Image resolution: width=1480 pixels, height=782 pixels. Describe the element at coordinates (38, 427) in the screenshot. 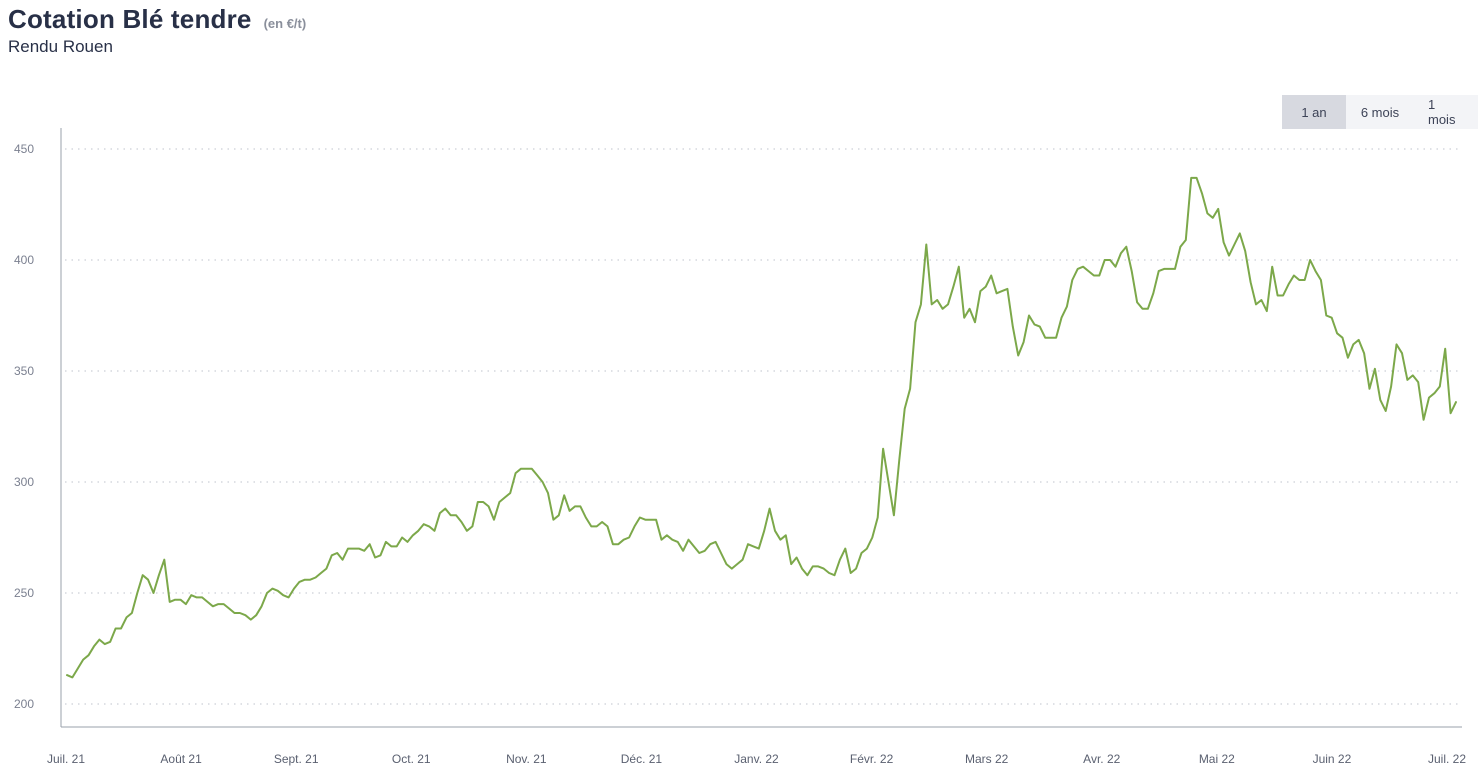

I see `y-axis: 200 250 300 350 400 450` at that location.